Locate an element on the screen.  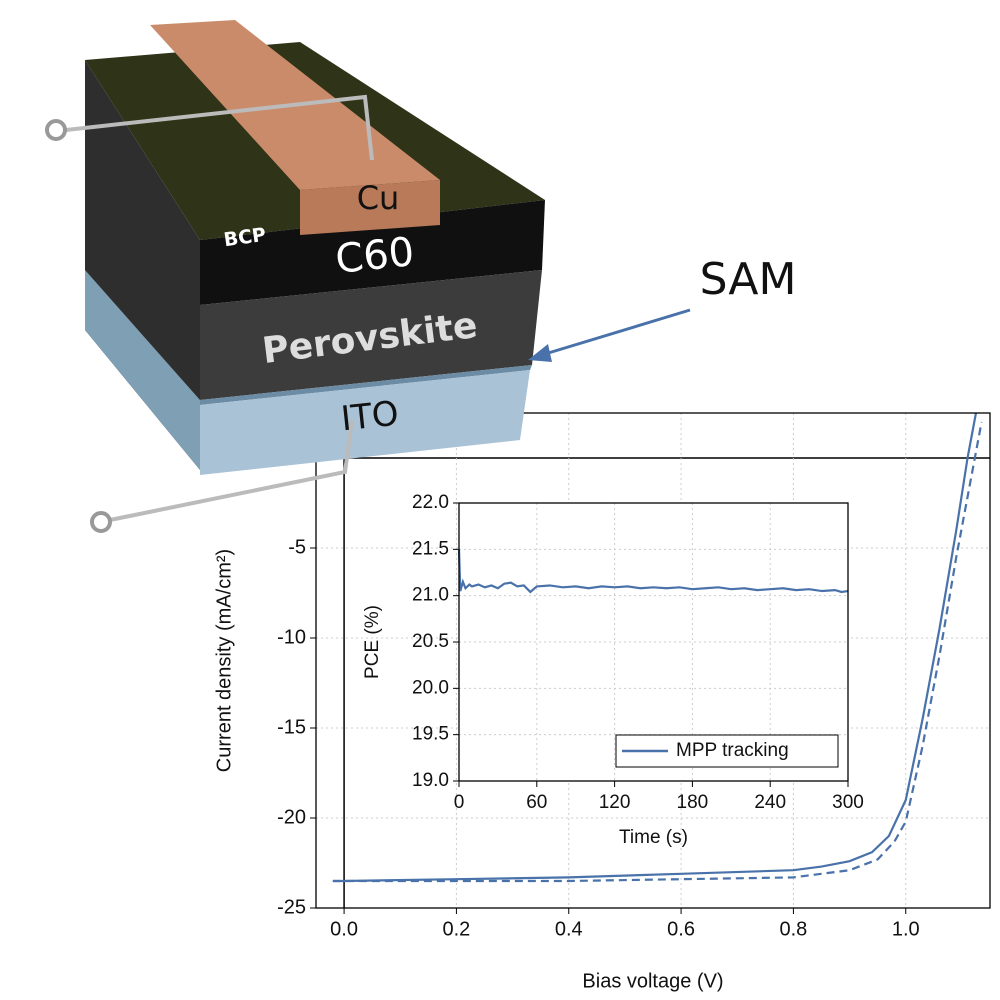
x-tick-label: 300 is located at coordinates (848, 802).